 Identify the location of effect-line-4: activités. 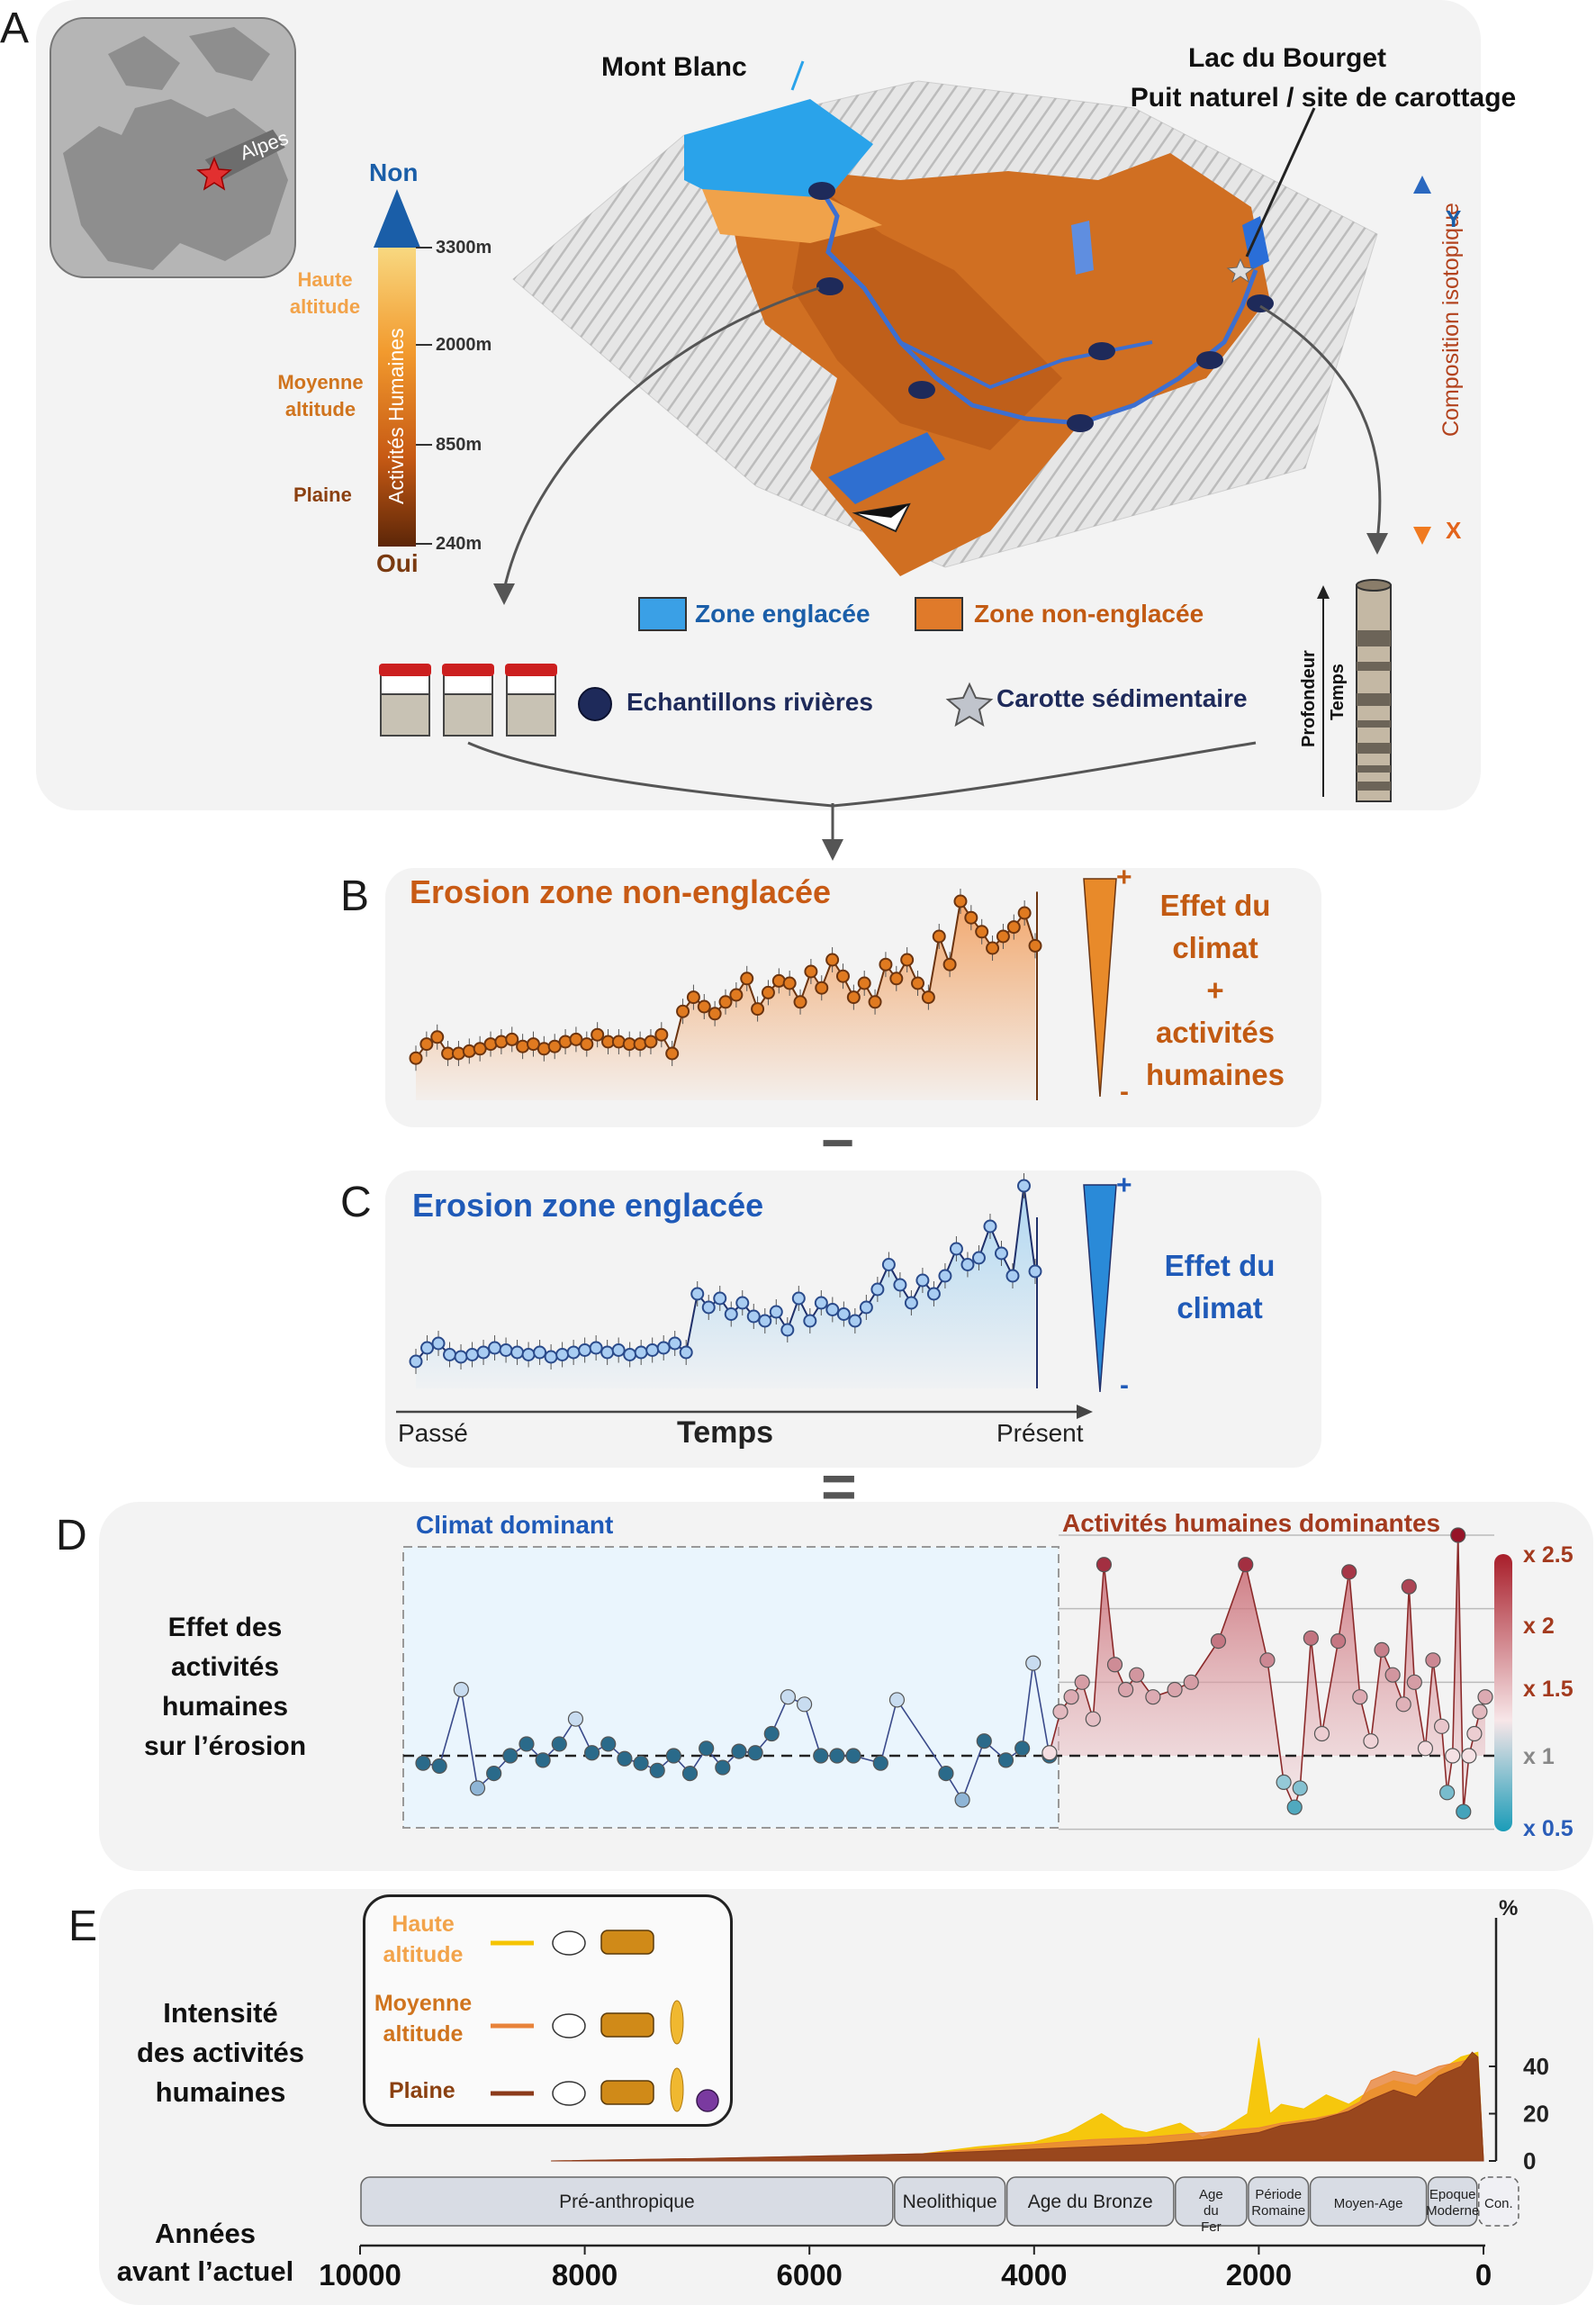
(1215, 1032).